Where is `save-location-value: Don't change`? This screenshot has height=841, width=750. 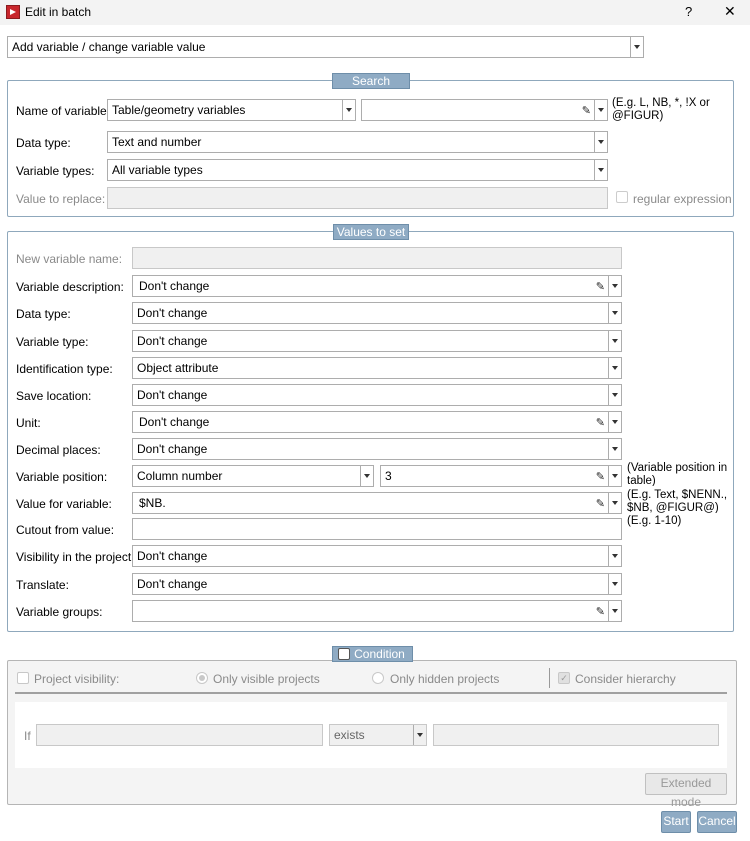
save-location-value: Don't change is located at coordinates (172, 395).